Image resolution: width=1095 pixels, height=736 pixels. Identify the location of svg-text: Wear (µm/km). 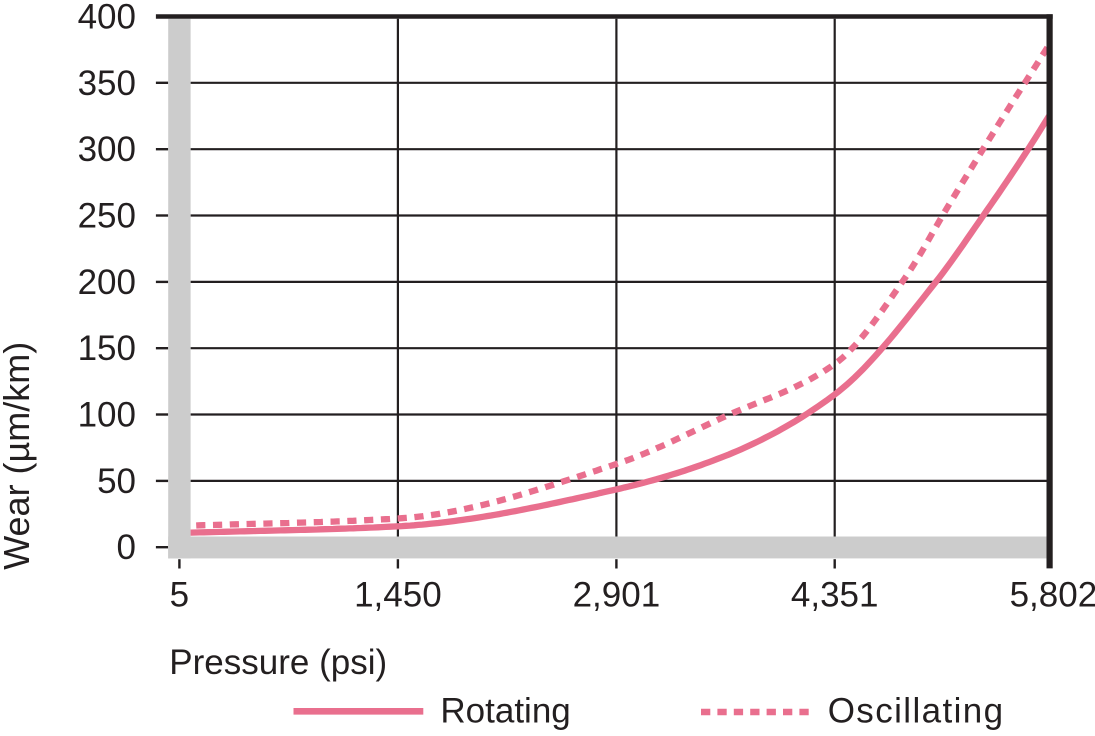
(18, 456).